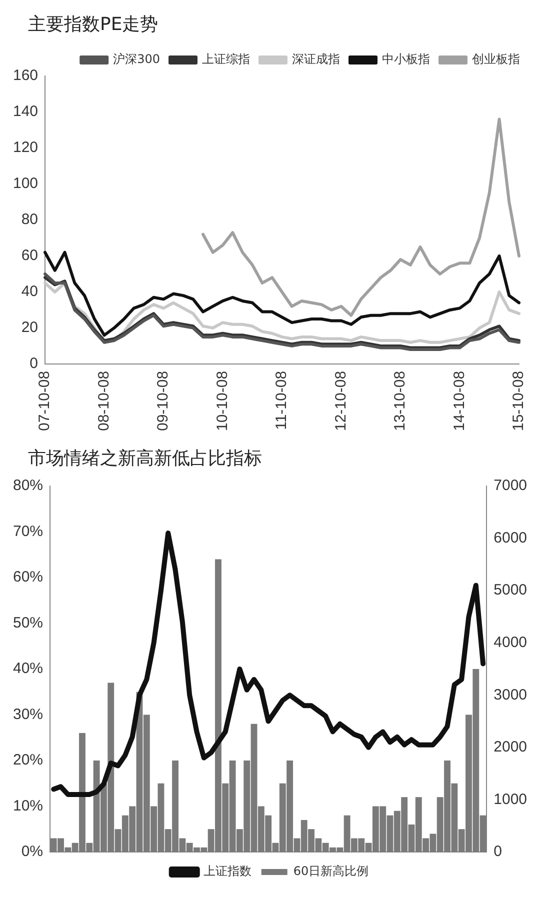 This screenshot has width=540, height=914. I want to click on y2-tick-label: 2000, so click(511, 747).